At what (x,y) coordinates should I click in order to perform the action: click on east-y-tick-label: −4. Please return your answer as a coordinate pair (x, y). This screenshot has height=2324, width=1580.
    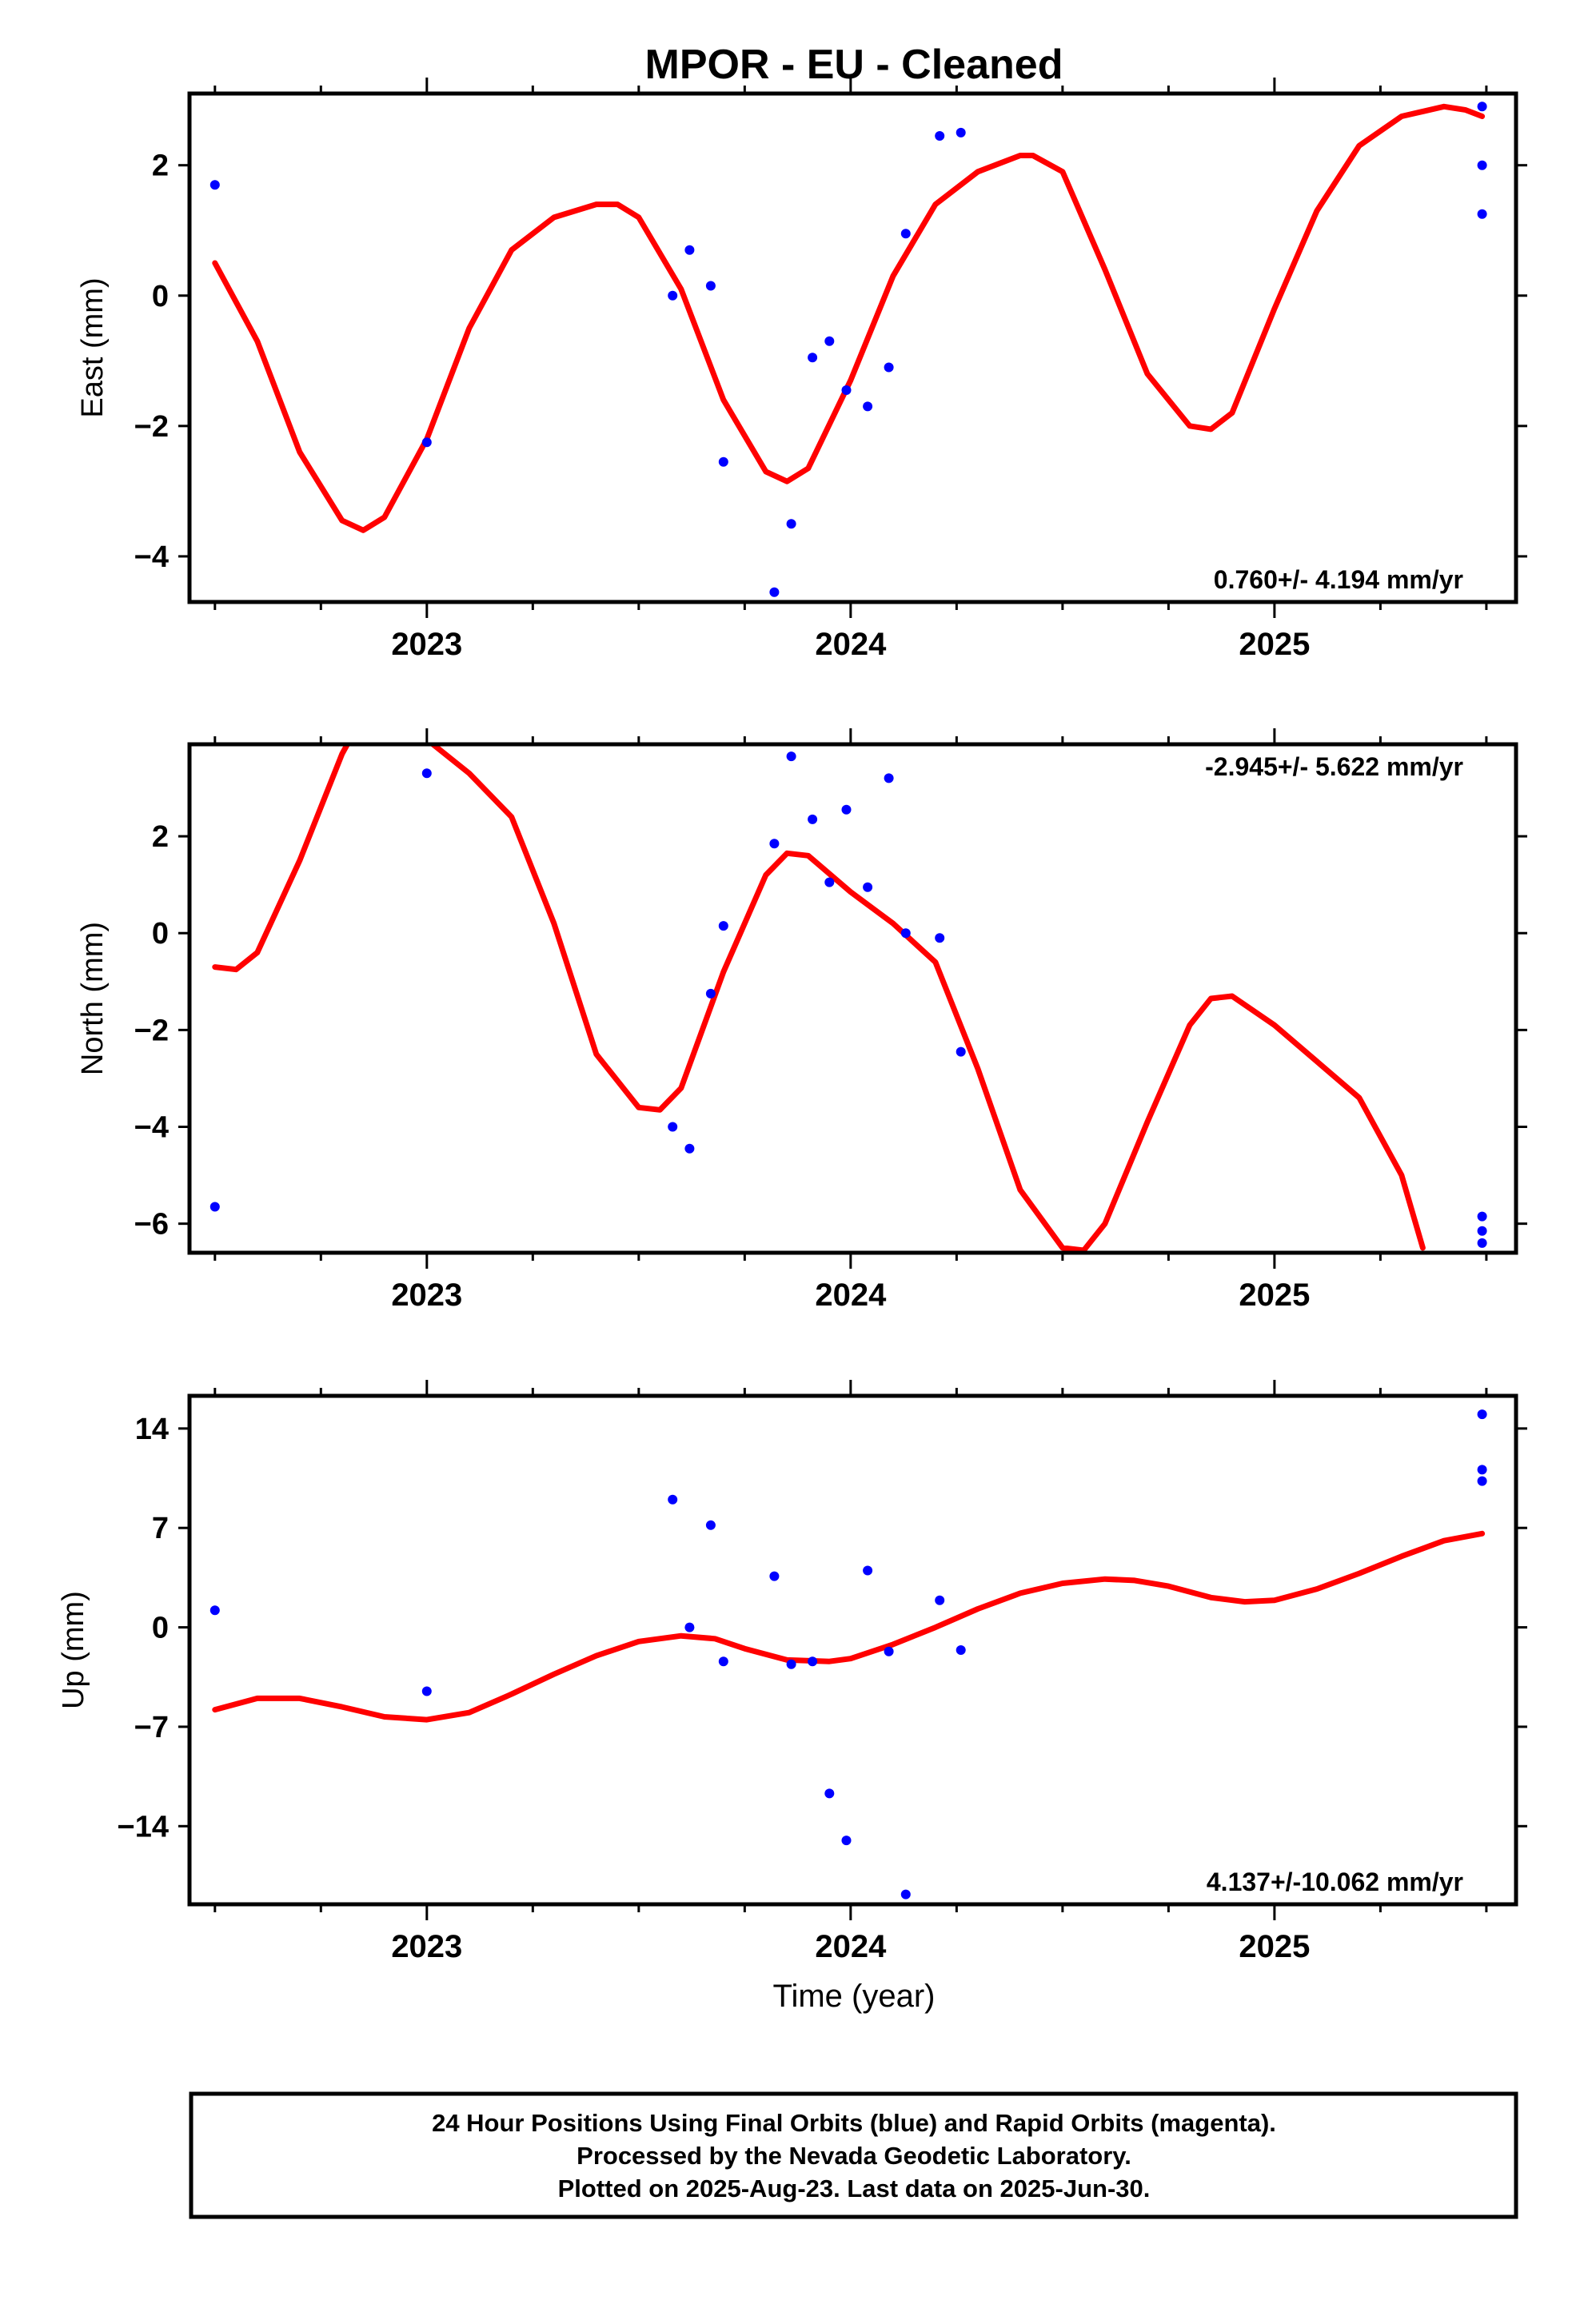
    Looking at the image, I should click on (152, 557).